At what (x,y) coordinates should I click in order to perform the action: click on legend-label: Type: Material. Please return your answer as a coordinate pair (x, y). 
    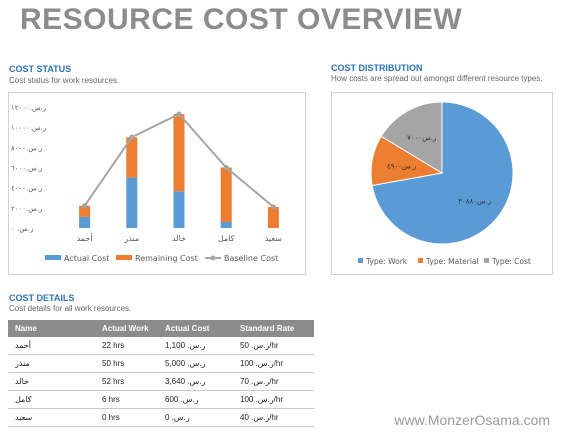
    Looking at the image, I should click on (452, 261).